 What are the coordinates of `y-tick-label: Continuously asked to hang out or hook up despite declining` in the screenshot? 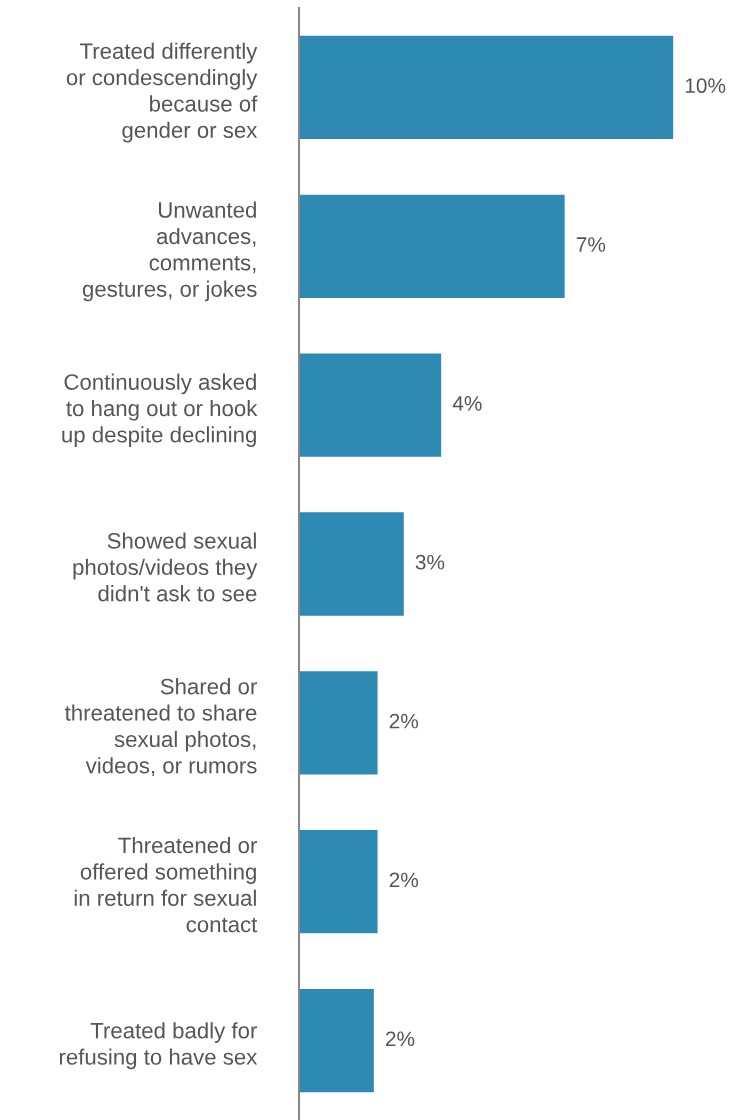 It's located at (160, 410).